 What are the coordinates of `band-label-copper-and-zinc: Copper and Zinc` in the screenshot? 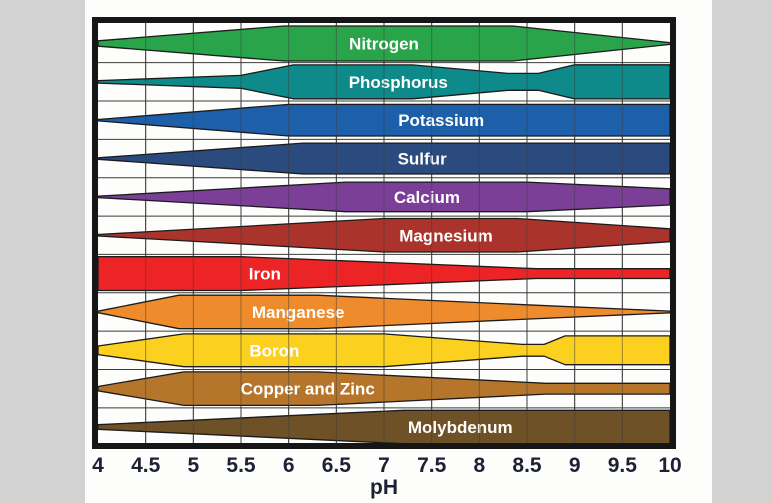 It's located at (308, 389).